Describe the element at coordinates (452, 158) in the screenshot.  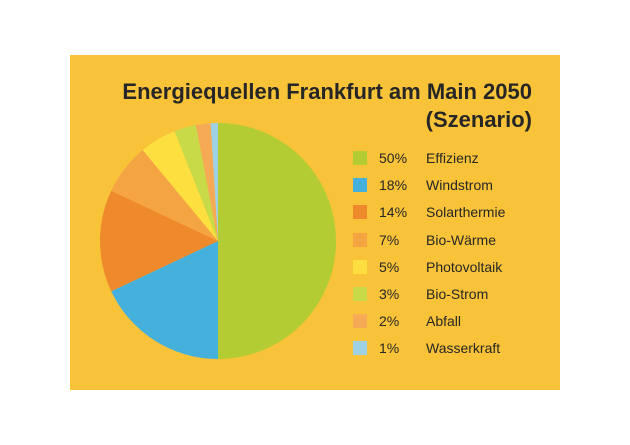
I see `legend-label: Effizienz` at that location.